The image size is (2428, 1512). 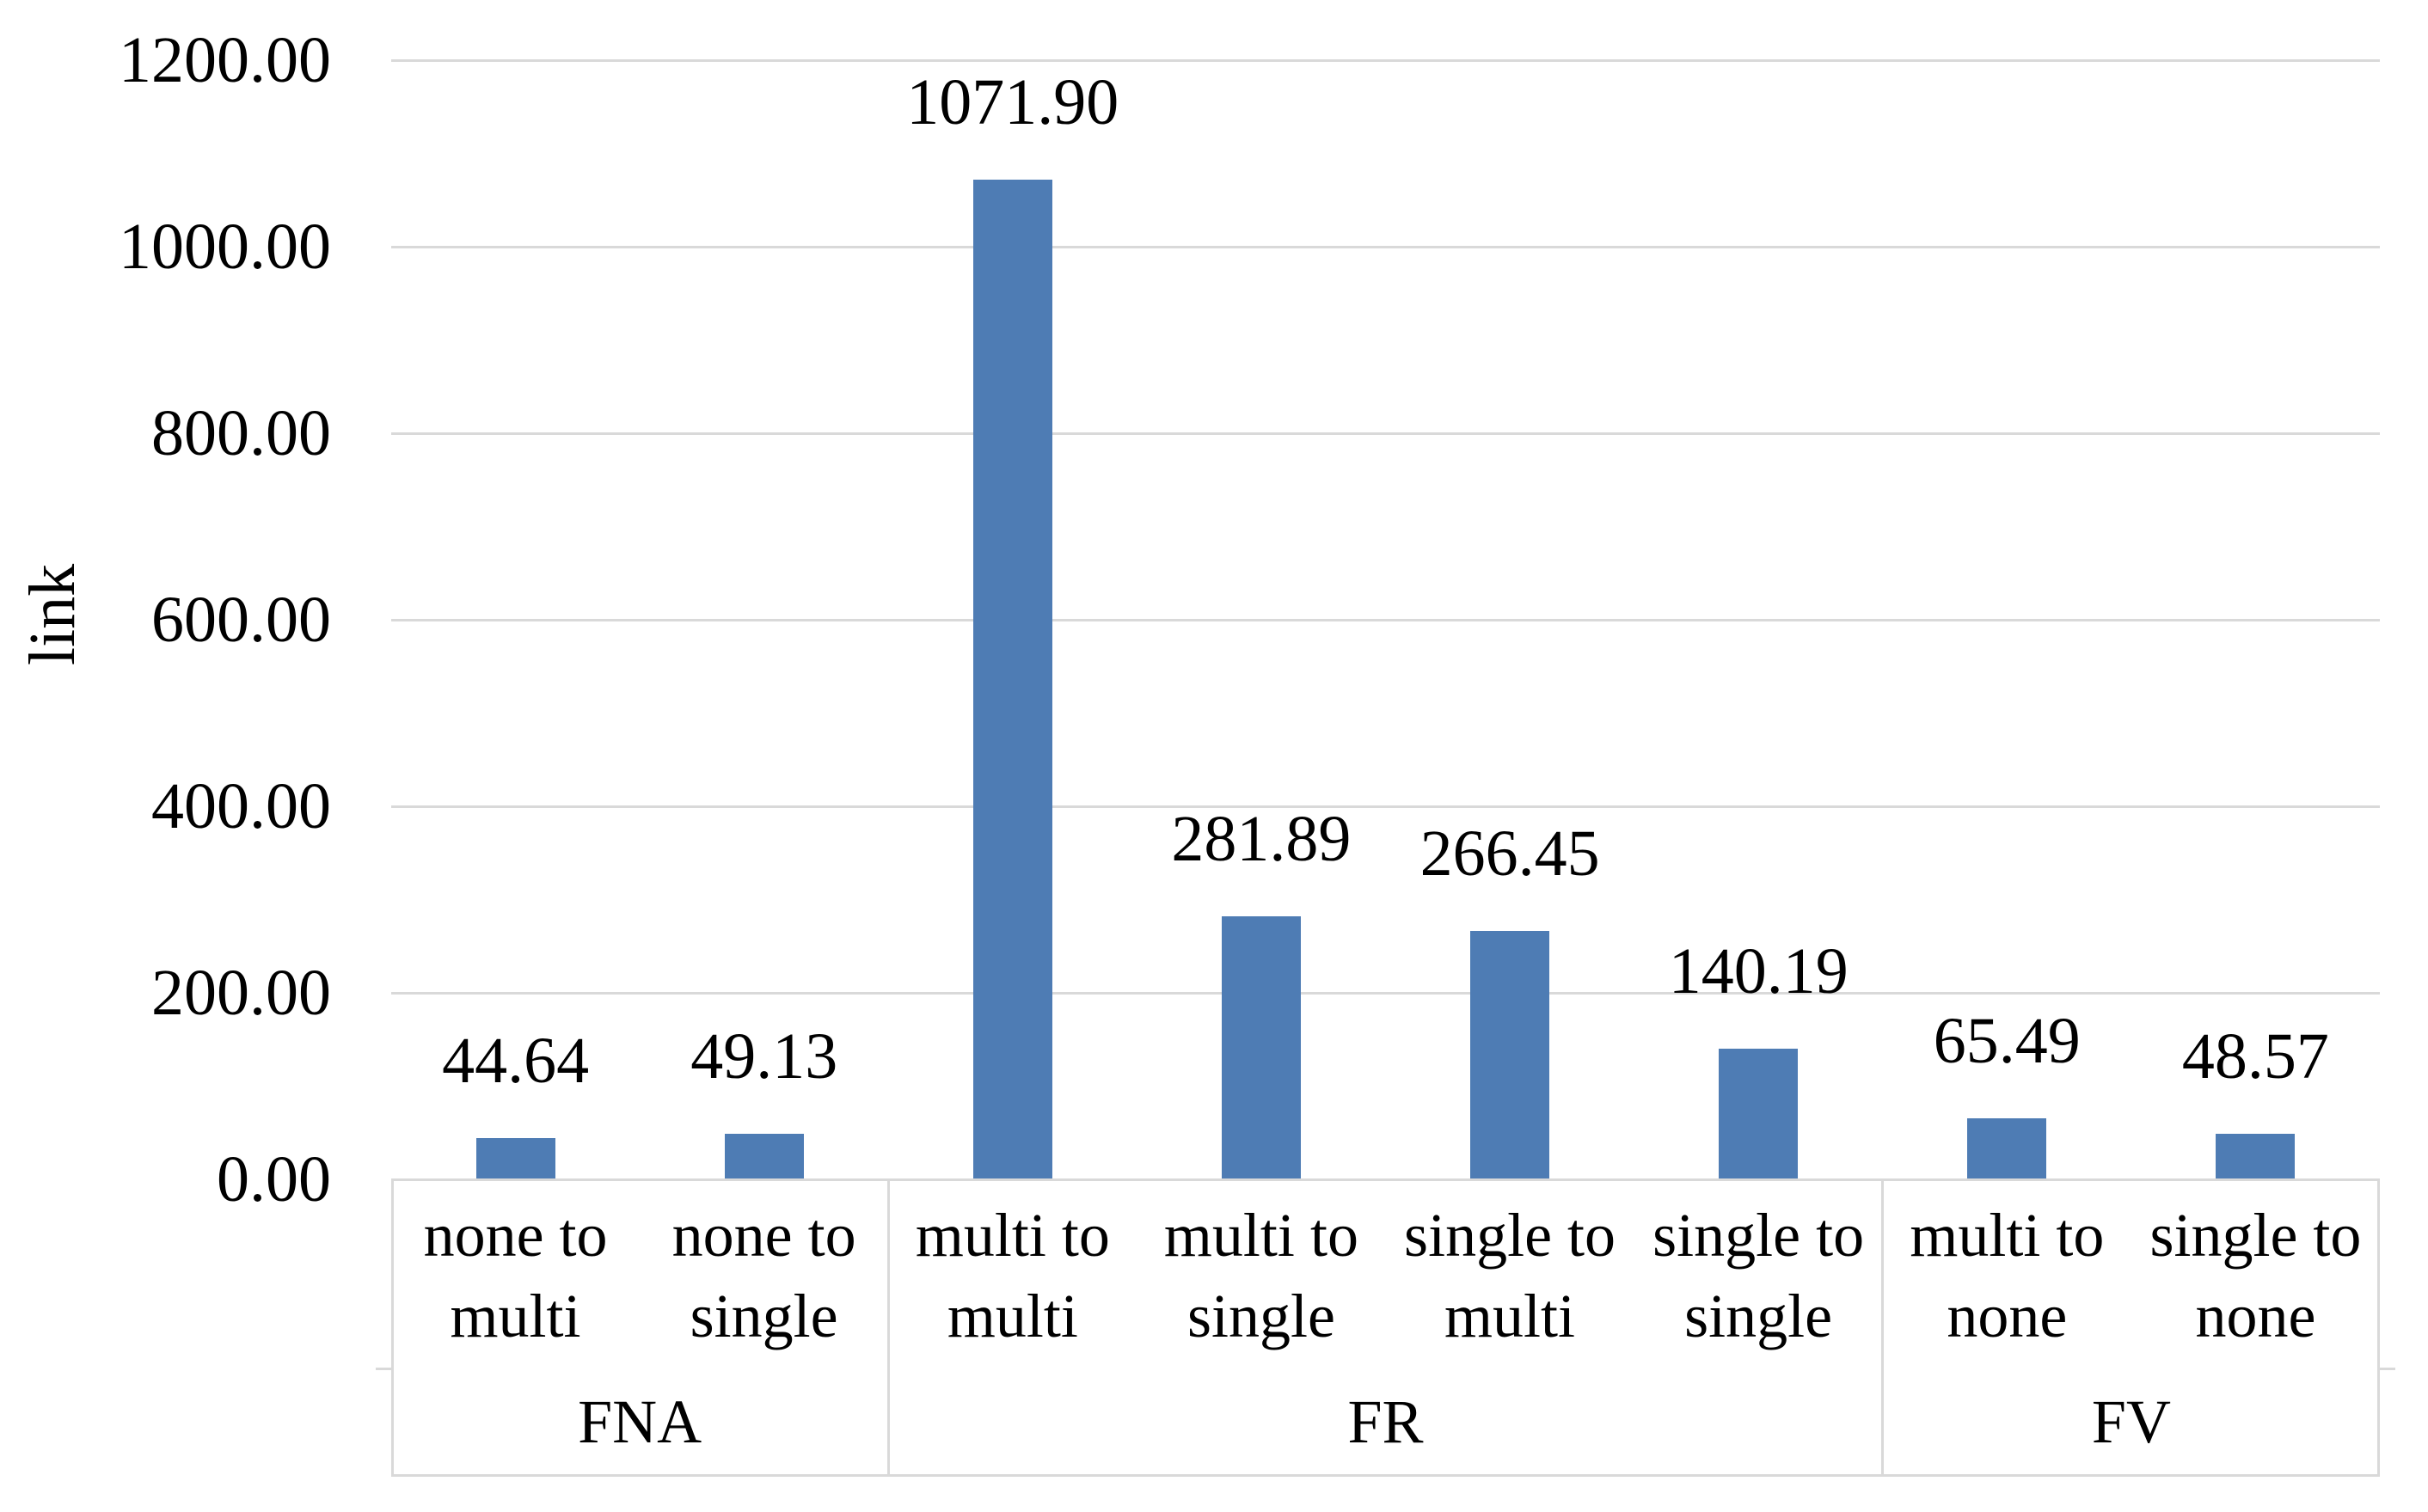 I want to click on x-category-label: single to multi, so click(x=1510, y=1275).